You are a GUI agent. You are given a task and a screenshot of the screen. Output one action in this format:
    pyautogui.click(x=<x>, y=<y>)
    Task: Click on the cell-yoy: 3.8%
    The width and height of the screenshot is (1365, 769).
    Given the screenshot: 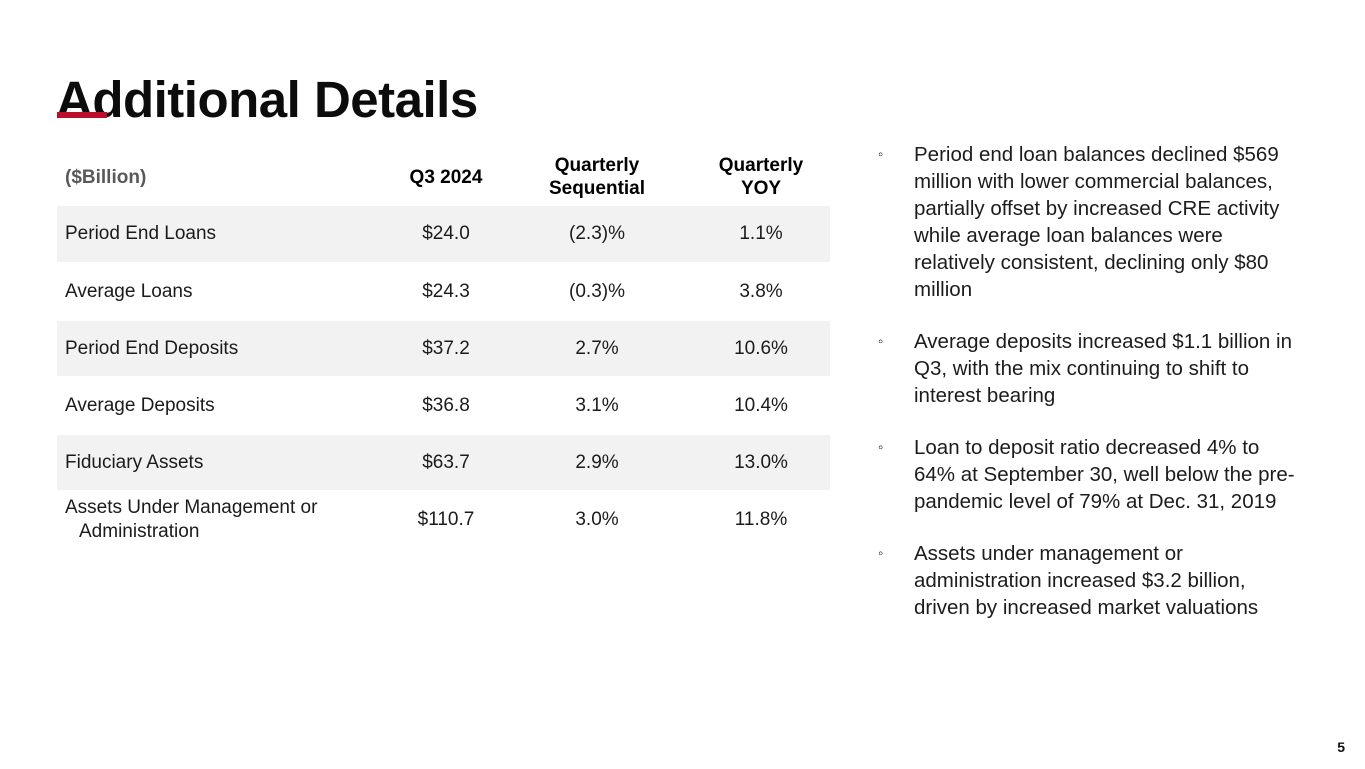 What is the action you would take?
    pyautogui.click(x=761, y=291)
    